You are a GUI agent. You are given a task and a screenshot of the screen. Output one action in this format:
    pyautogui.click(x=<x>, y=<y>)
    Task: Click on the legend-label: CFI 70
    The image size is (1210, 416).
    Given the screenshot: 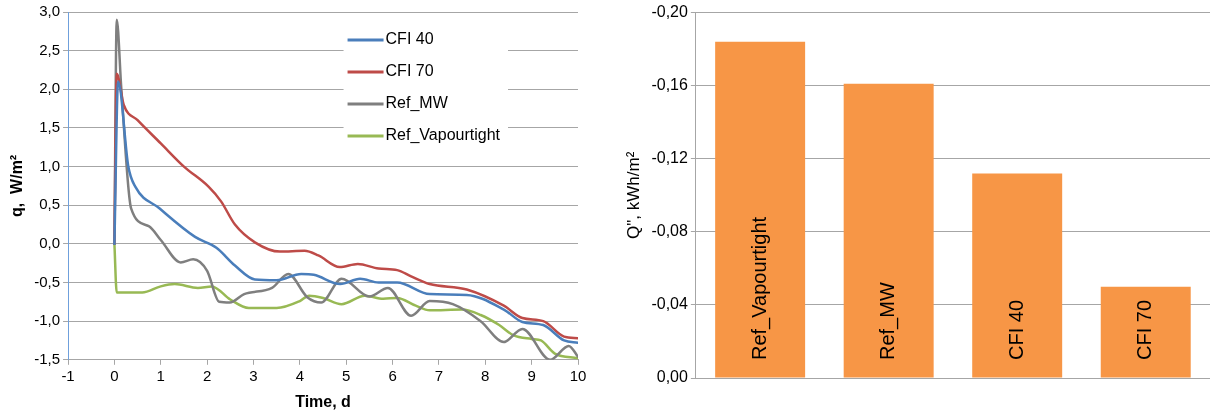 What is the action you would take?
    pyautogui.click(x=409, y=71)
    